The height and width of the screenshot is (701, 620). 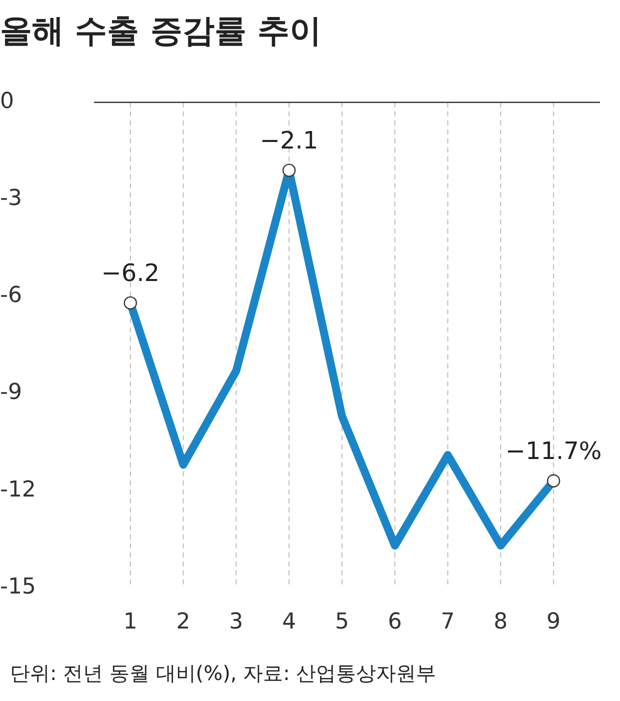 What do you see at coordinates (447, 622) in the screenshot?
I see `x-tick-label: 7` at bounding box center [447, 622].